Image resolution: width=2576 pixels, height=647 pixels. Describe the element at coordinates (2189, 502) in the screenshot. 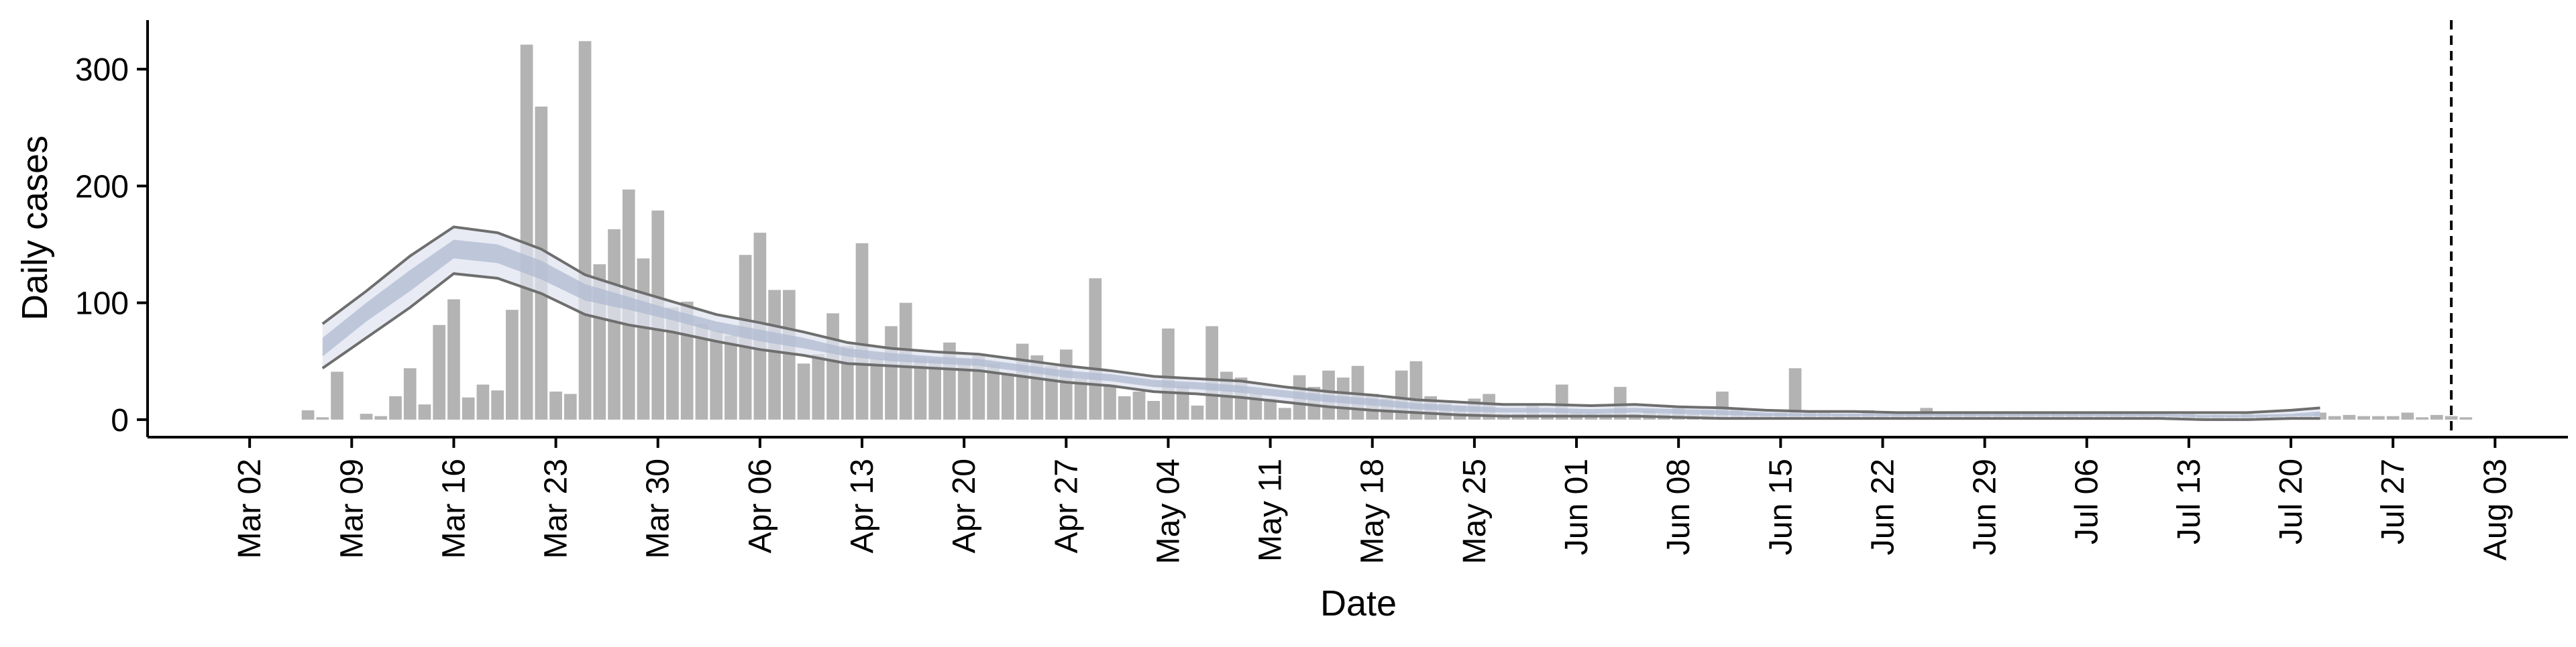

I see `x-tick-label: Jul 13` at that location.